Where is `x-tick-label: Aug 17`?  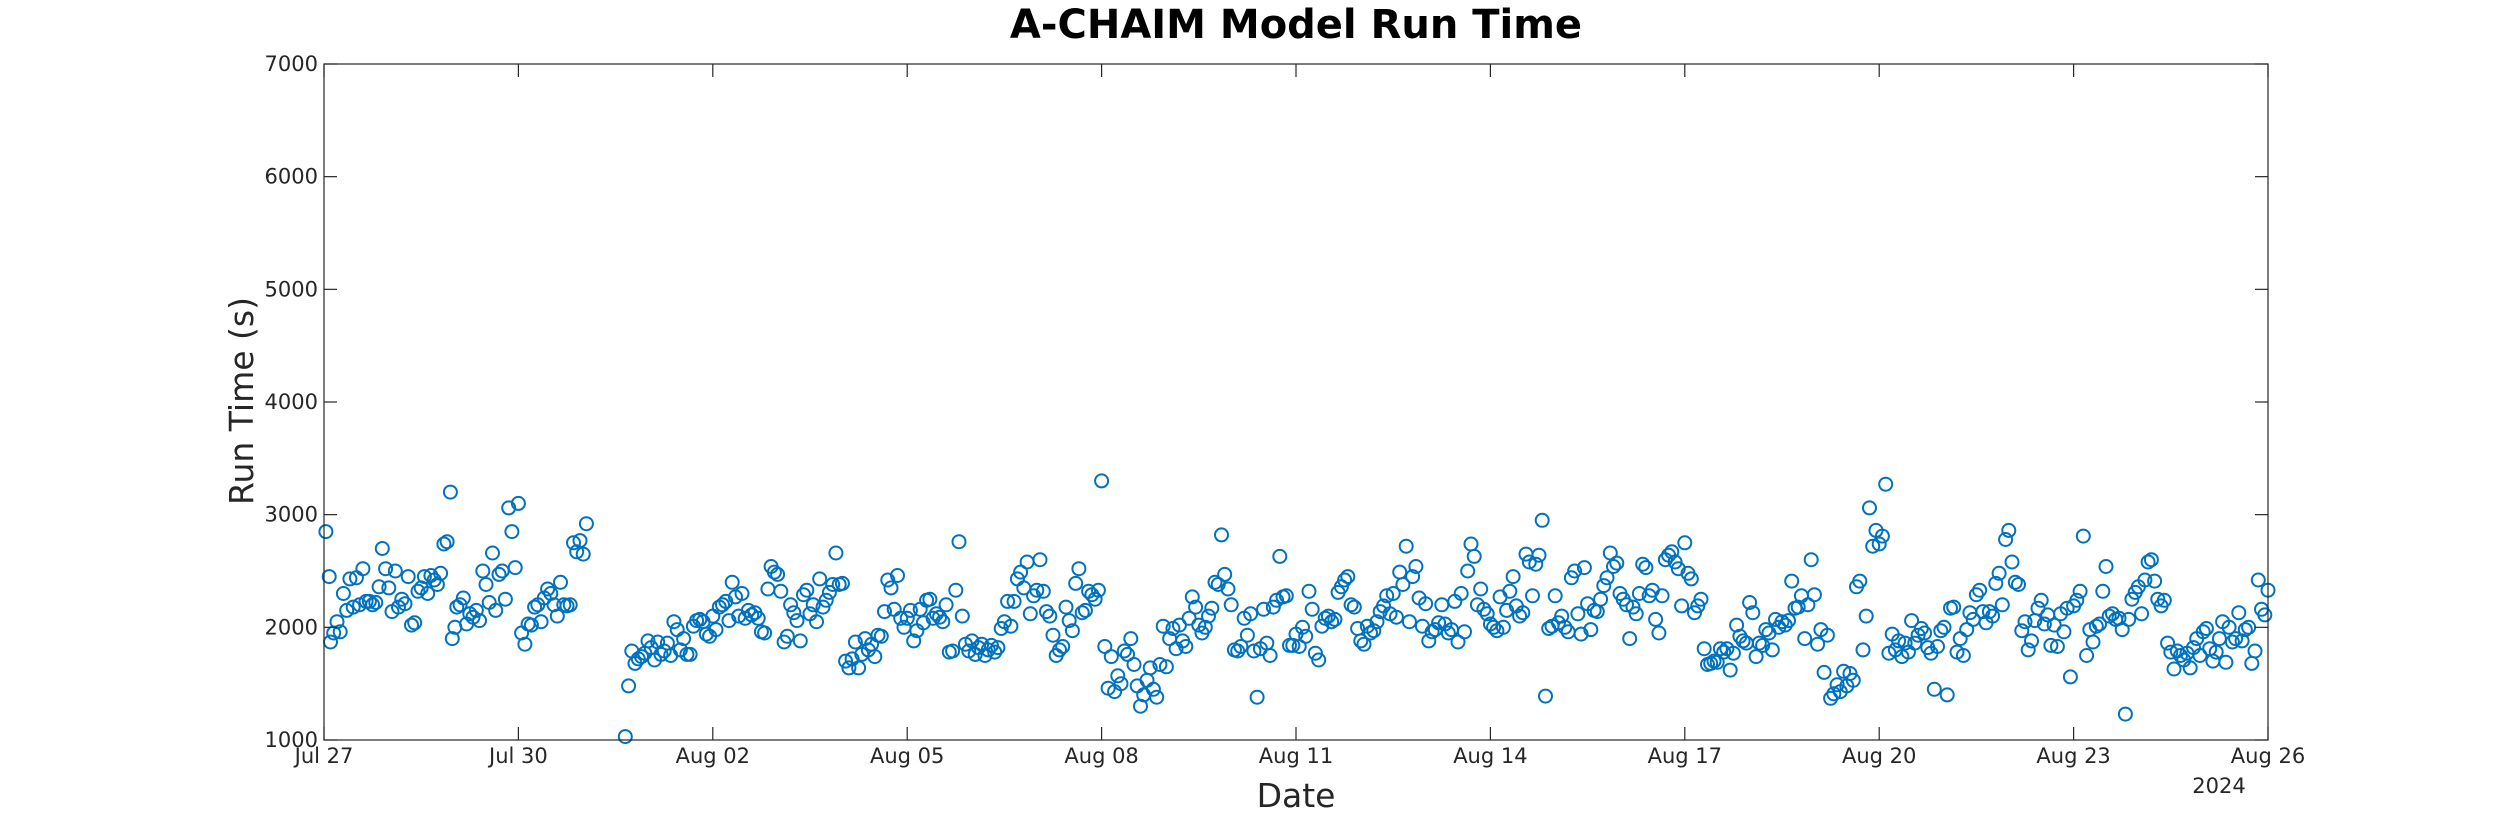 x-tick-label: Aug 17 is located at coordinates (1685, 756).